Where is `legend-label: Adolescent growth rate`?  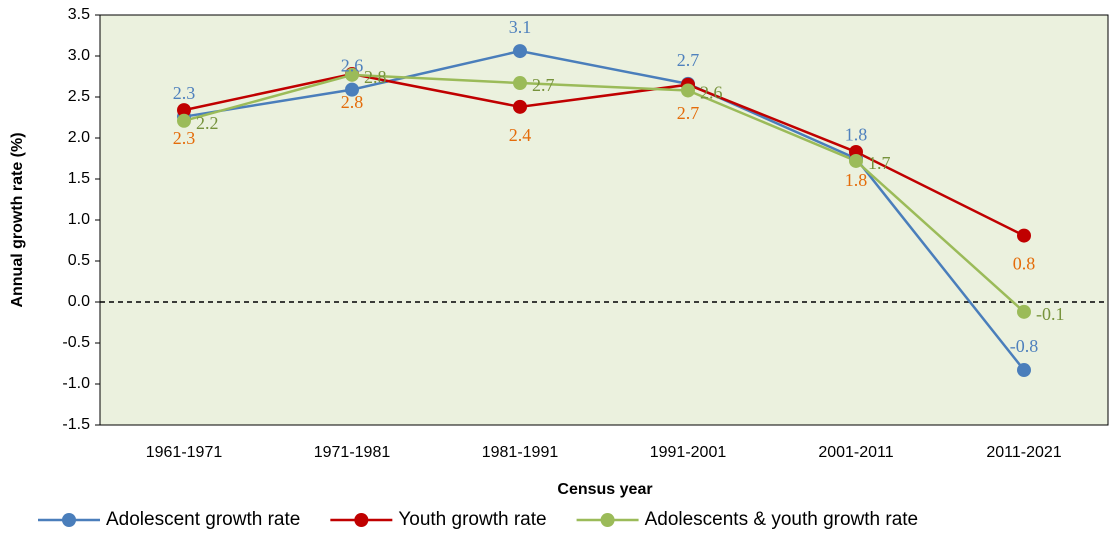
legend-label: Adolescent growth rate is located at coordinates (203, 519).